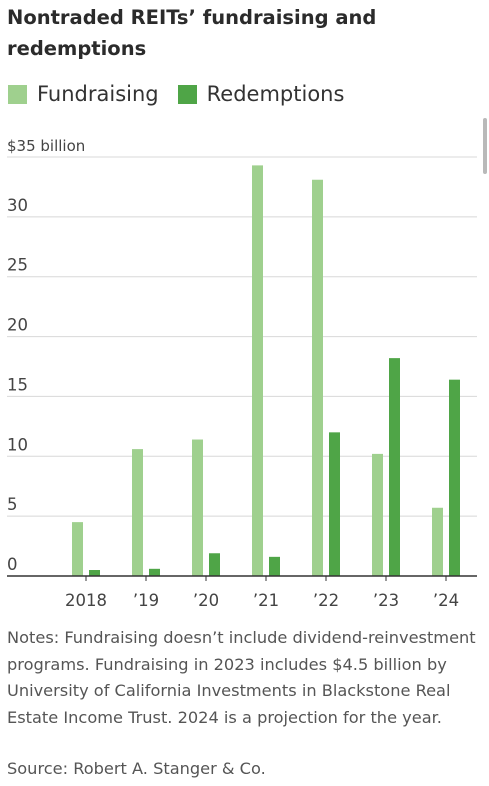 The image size is (489, 786). I want to click on legend-swatch-fundraising, so click(17, 94).